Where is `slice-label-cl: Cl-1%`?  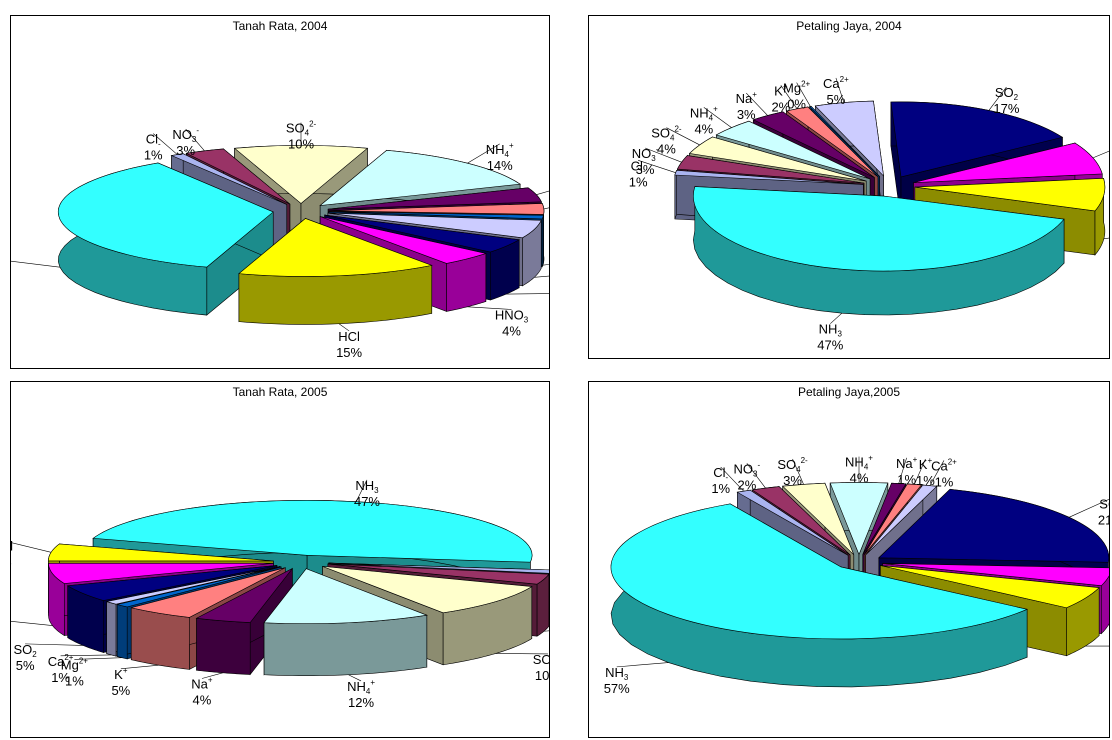
slice-label-cl: Cl-1% is located at coordinates (638, 173).